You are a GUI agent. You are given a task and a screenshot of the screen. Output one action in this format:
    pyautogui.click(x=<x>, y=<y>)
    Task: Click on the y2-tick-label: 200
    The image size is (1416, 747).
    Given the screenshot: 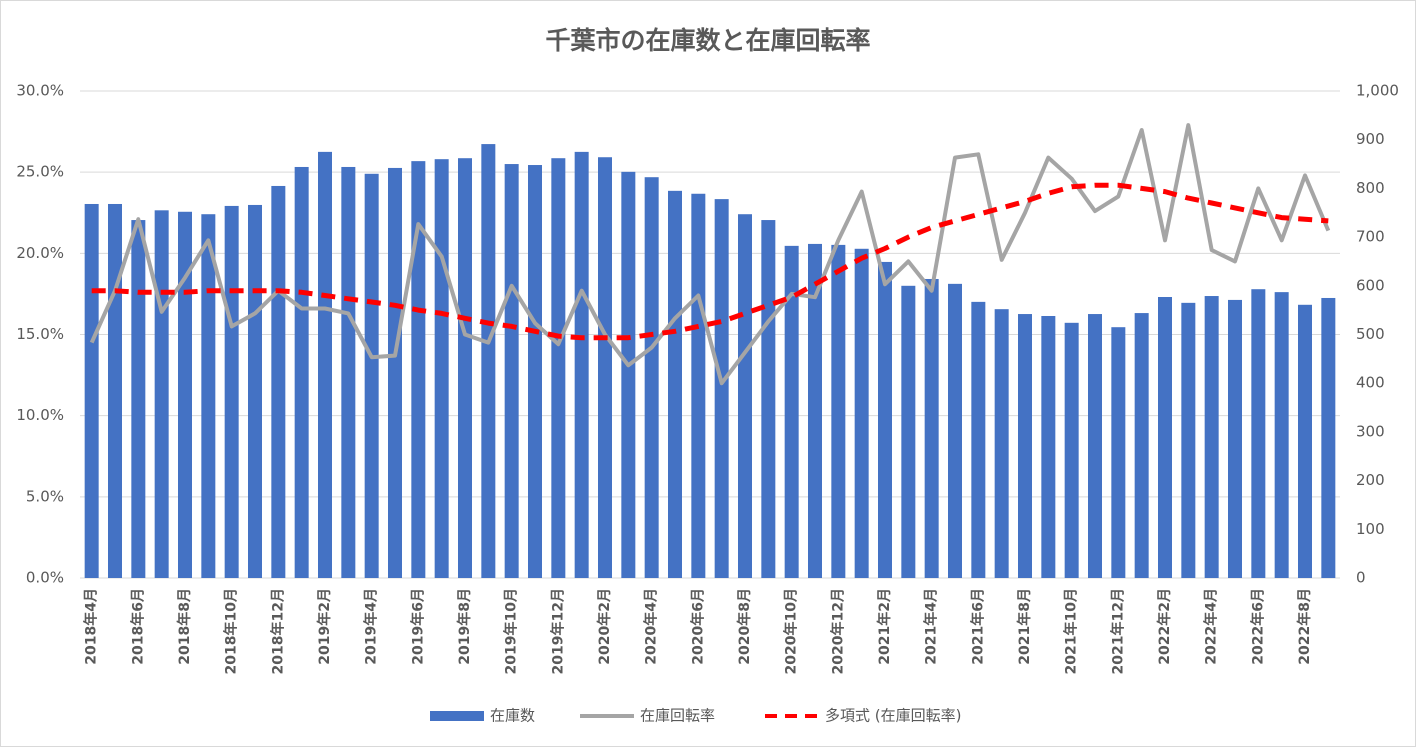 What is the action you would take?
    pyautogui.click(x=1370, y=480)
    